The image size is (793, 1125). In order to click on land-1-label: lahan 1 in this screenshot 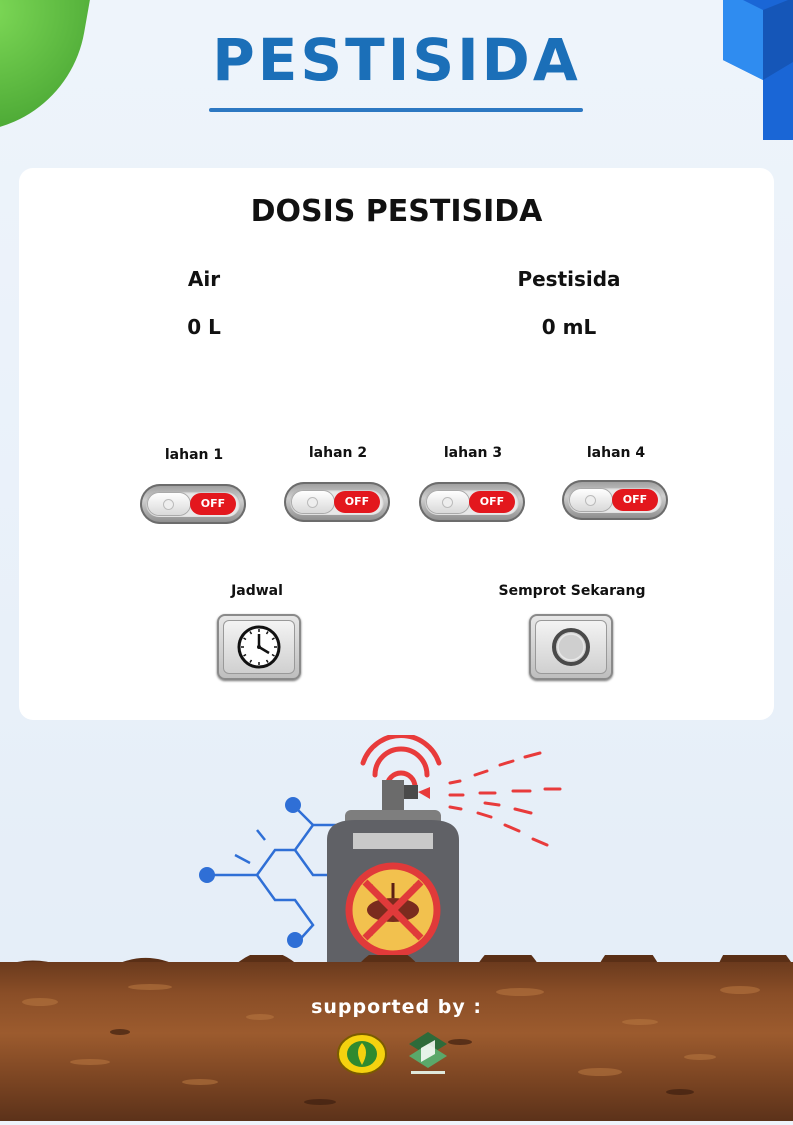, I will do `click(194, 455)`.